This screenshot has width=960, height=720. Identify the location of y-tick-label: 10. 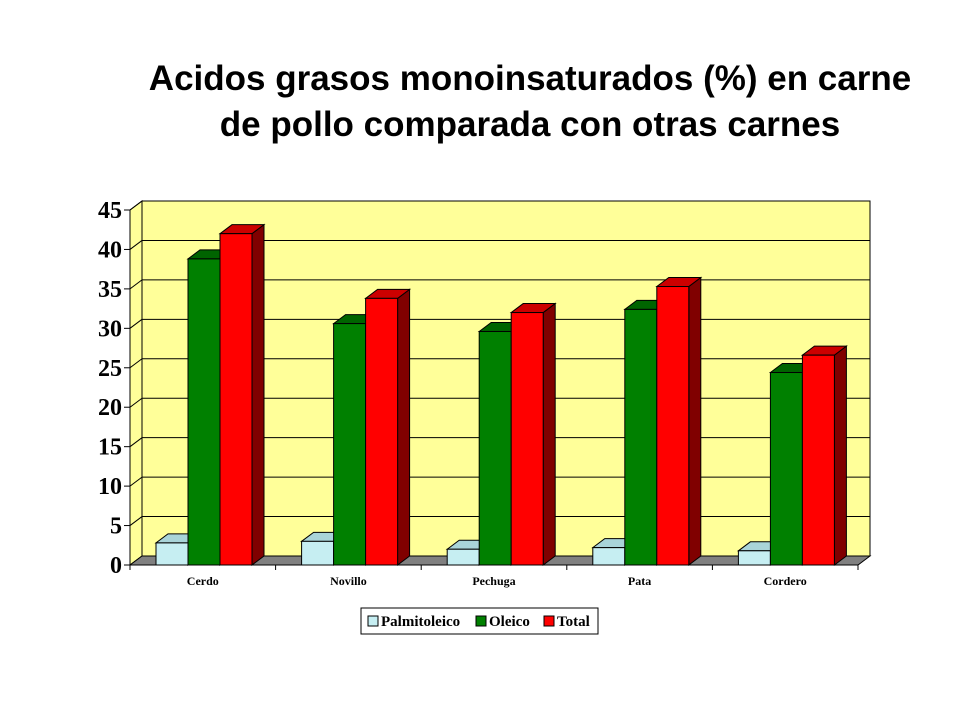
(110, 487).